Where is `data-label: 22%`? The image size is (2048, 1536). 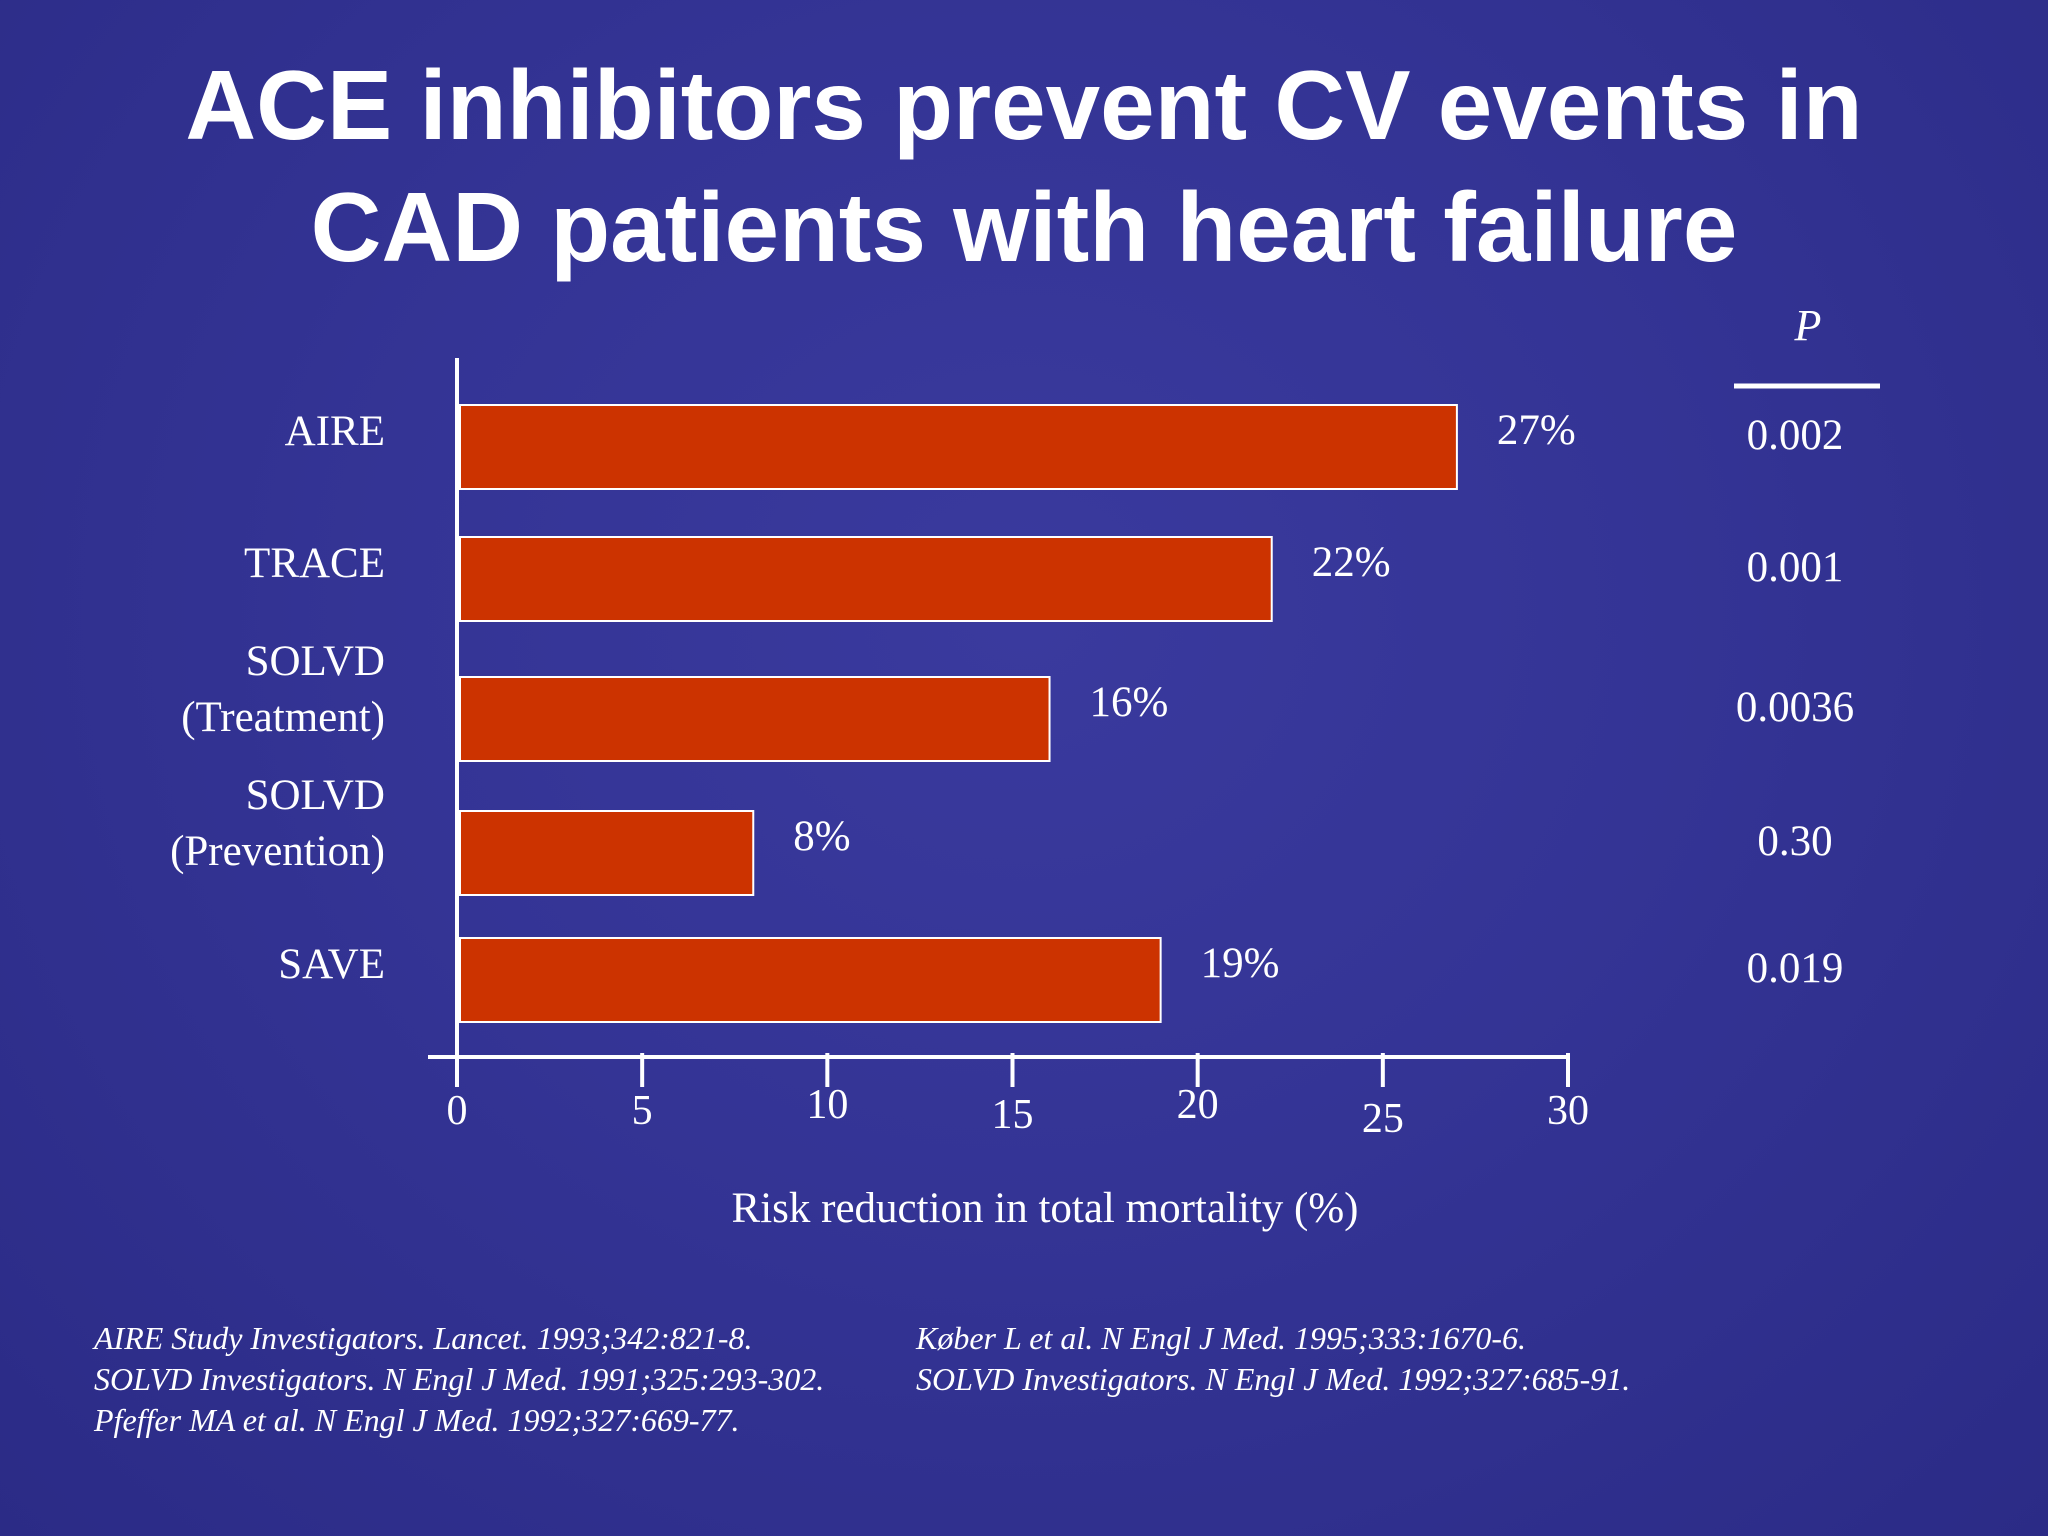 data-label: 22% is located at coordinates (1351, 562).